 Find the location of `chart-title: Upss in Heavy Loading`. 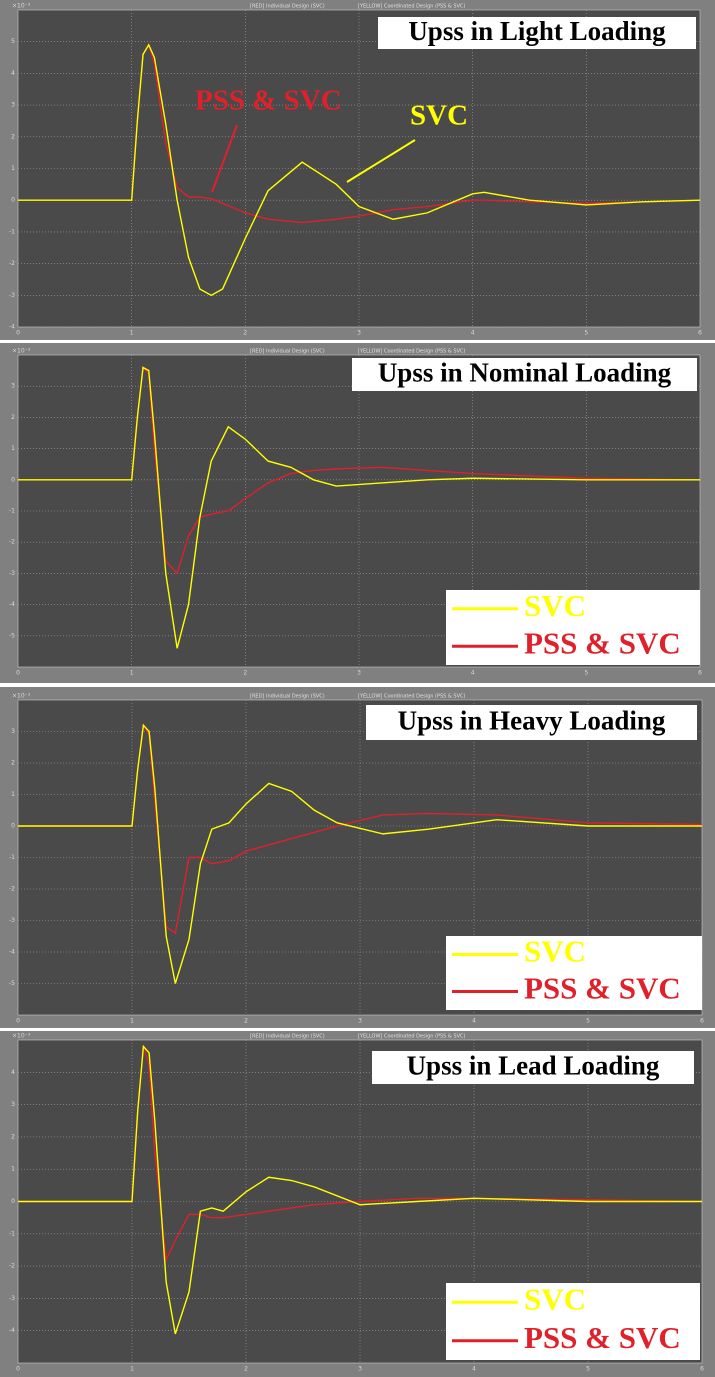

chart-title: Upss in Heavy Loading is located at coordinates (532, 721).